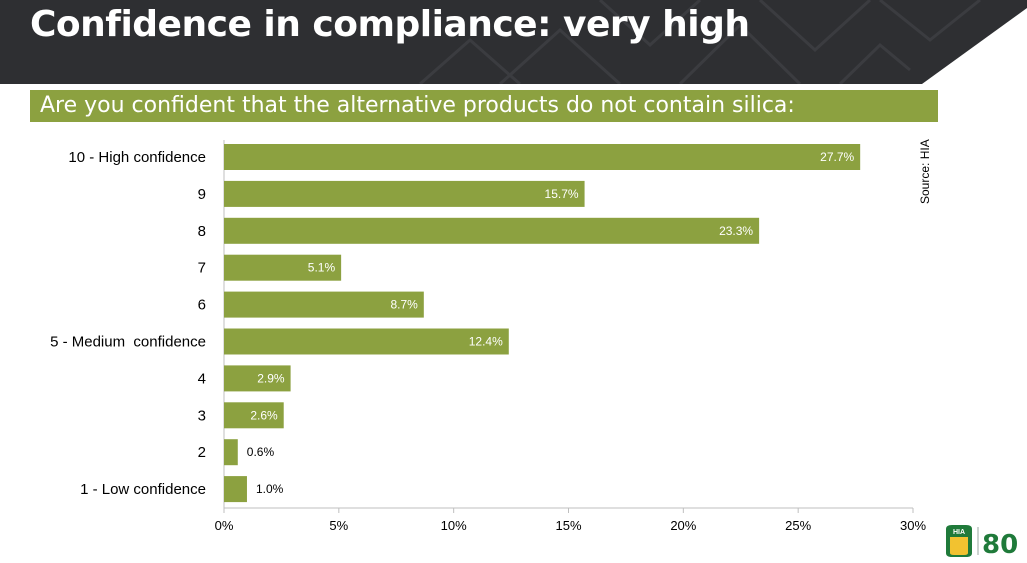 This screenshot has width=1027, height=563. I want to click on category-label: 9, so click(202, 194).